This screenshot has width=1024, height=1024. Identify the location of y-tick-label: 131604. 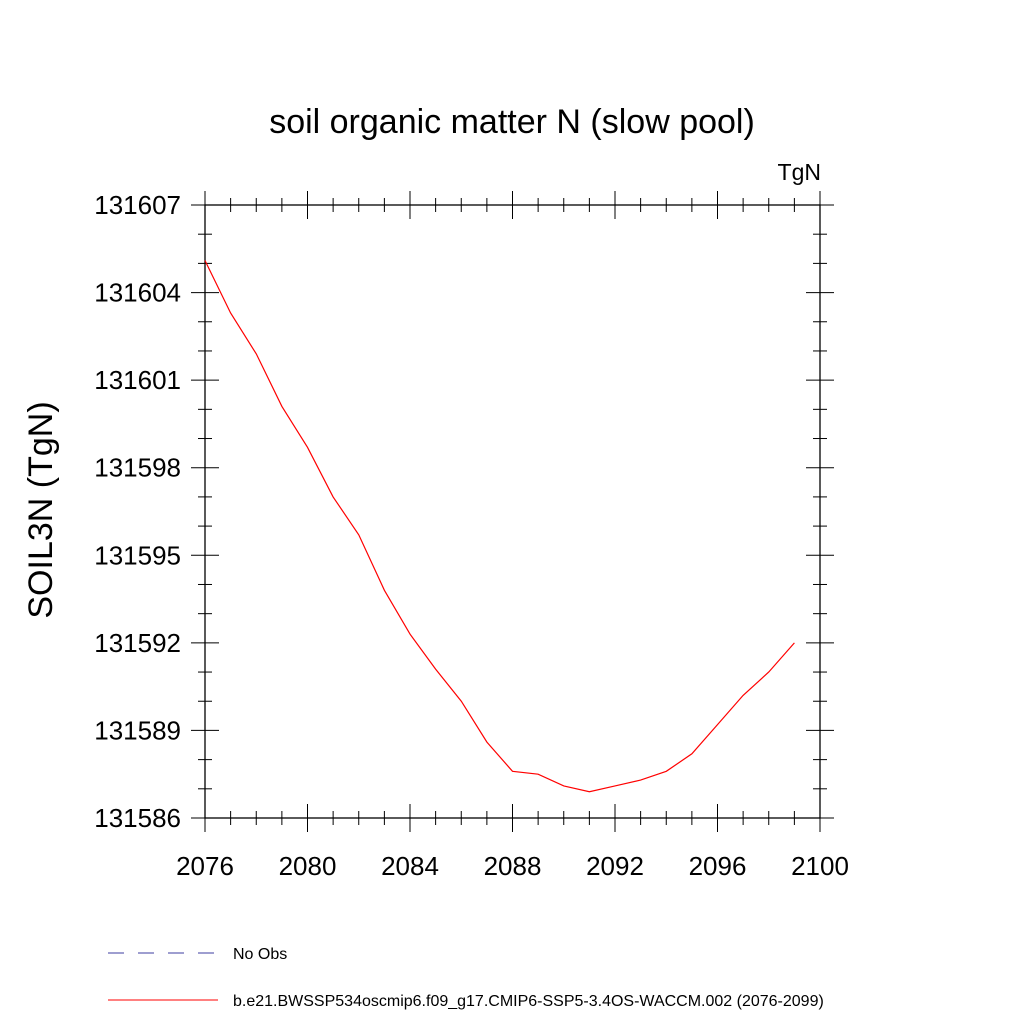
(137, 293).